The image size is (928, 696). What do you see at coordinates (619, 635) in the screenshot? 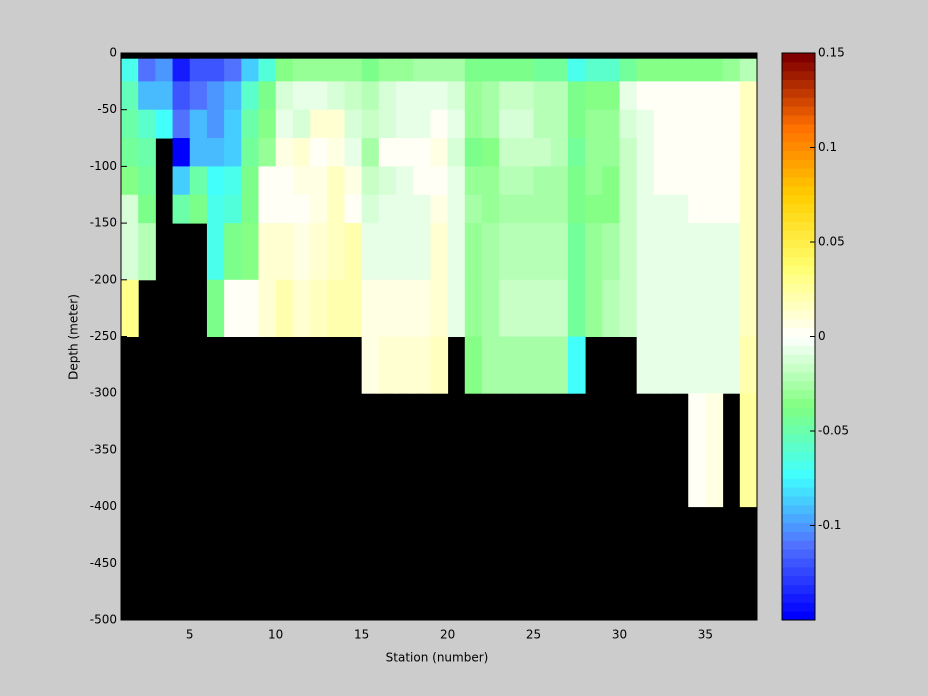
I see `x-tick-label: 30` at bounding box center [619, 635].